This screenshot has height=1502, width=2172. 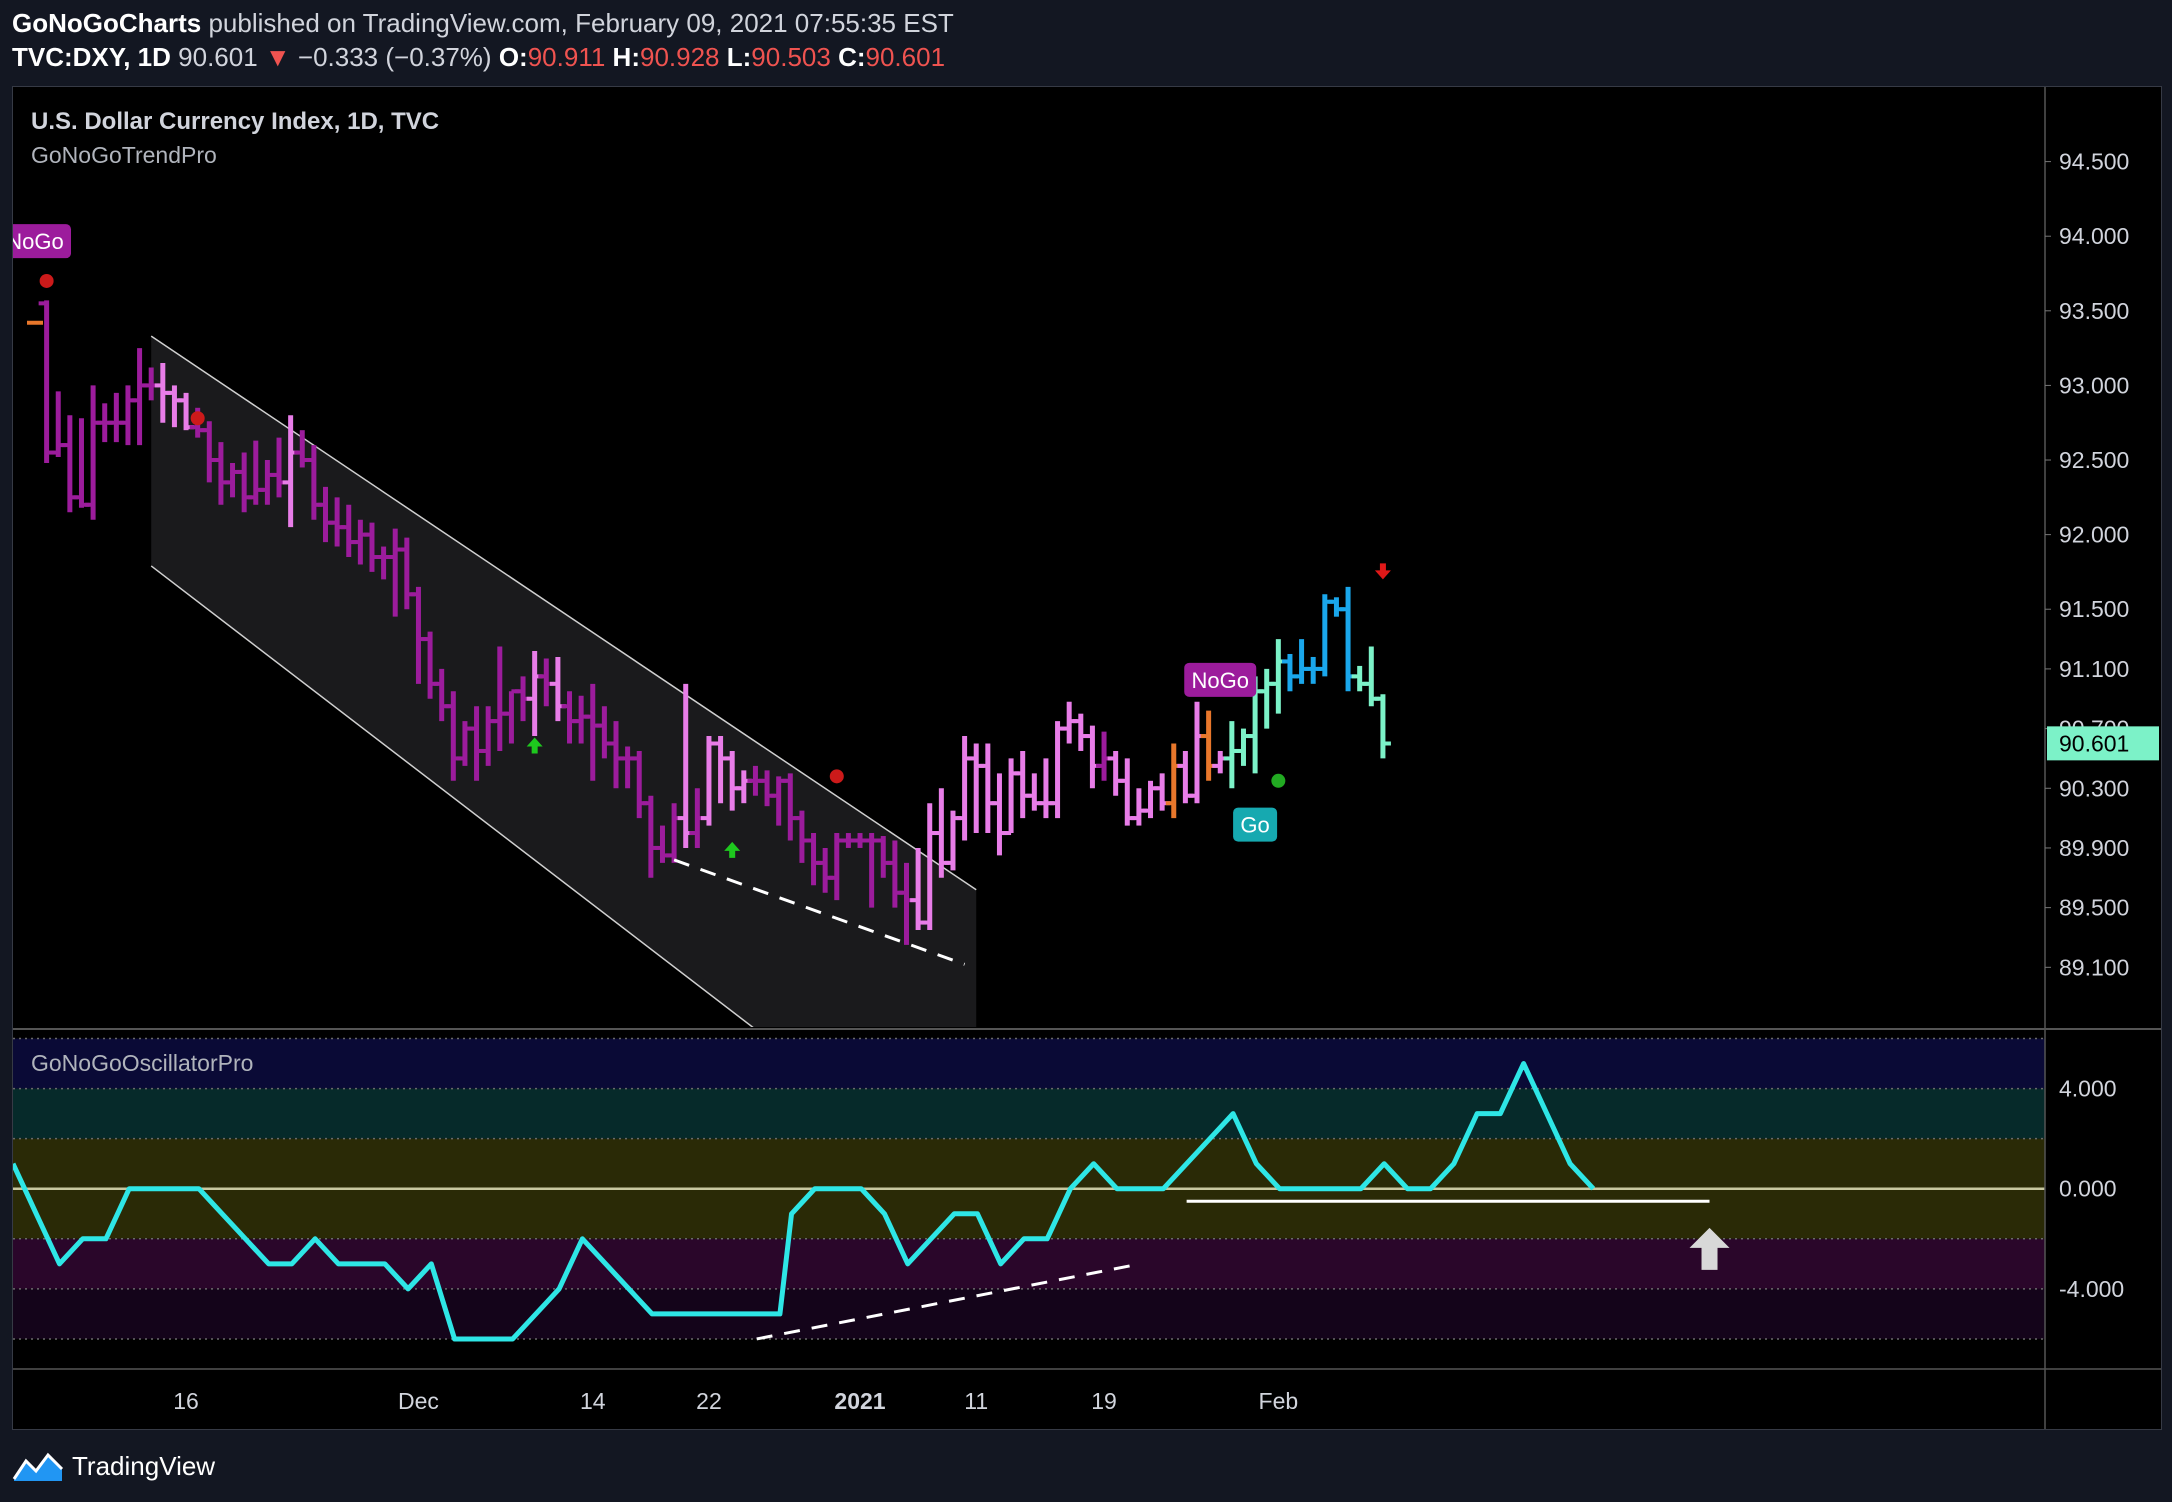 What do you see at coordinates (1279, 1401) in the screenshot?
I see `time-axis-label: Feb` at bounding box center [1279, 1401].